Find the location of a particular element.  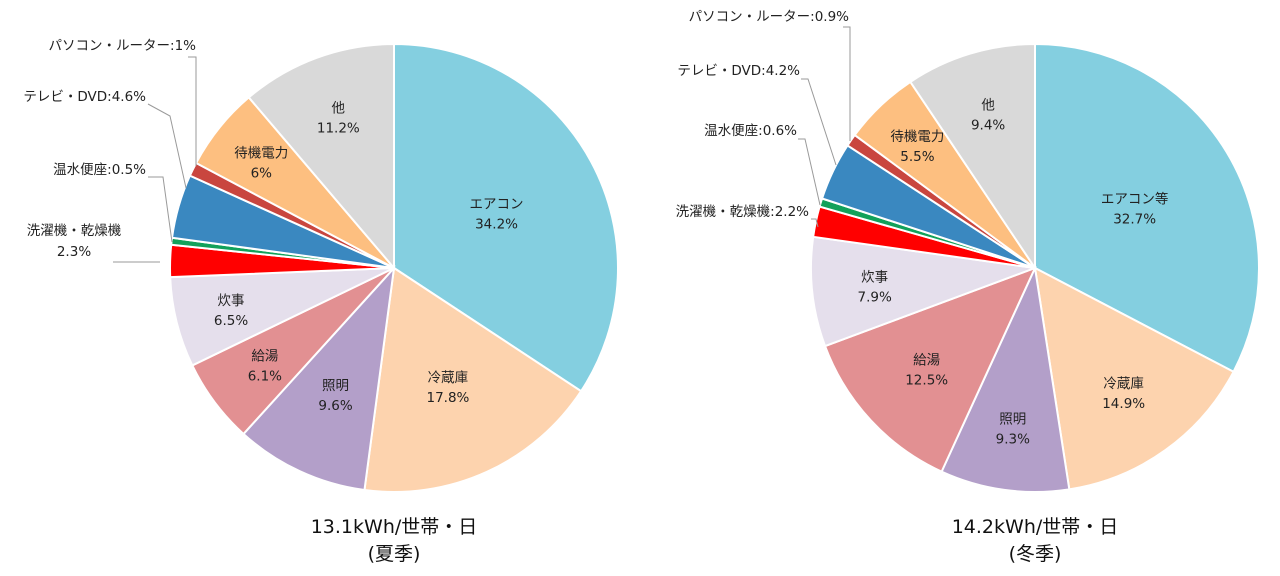

summer-caption-season: (夏季) is located at coordinates (394, 554).